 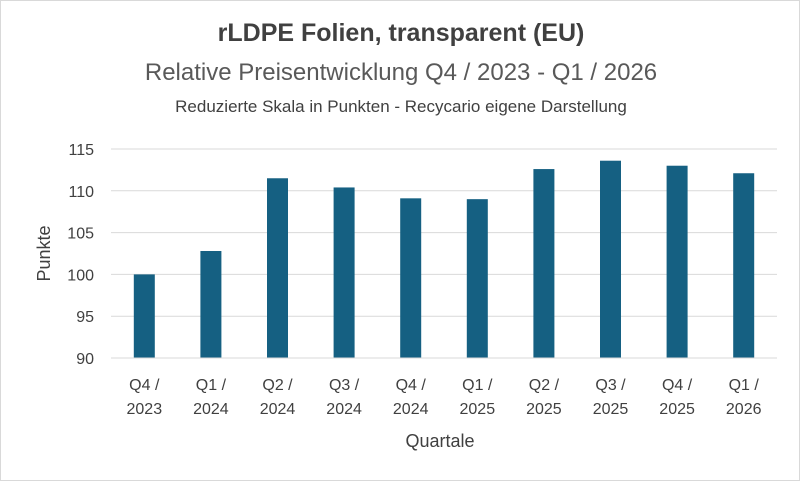 I want to click on x-tick-label: Q3 /2025, so click(x=611, y=397).